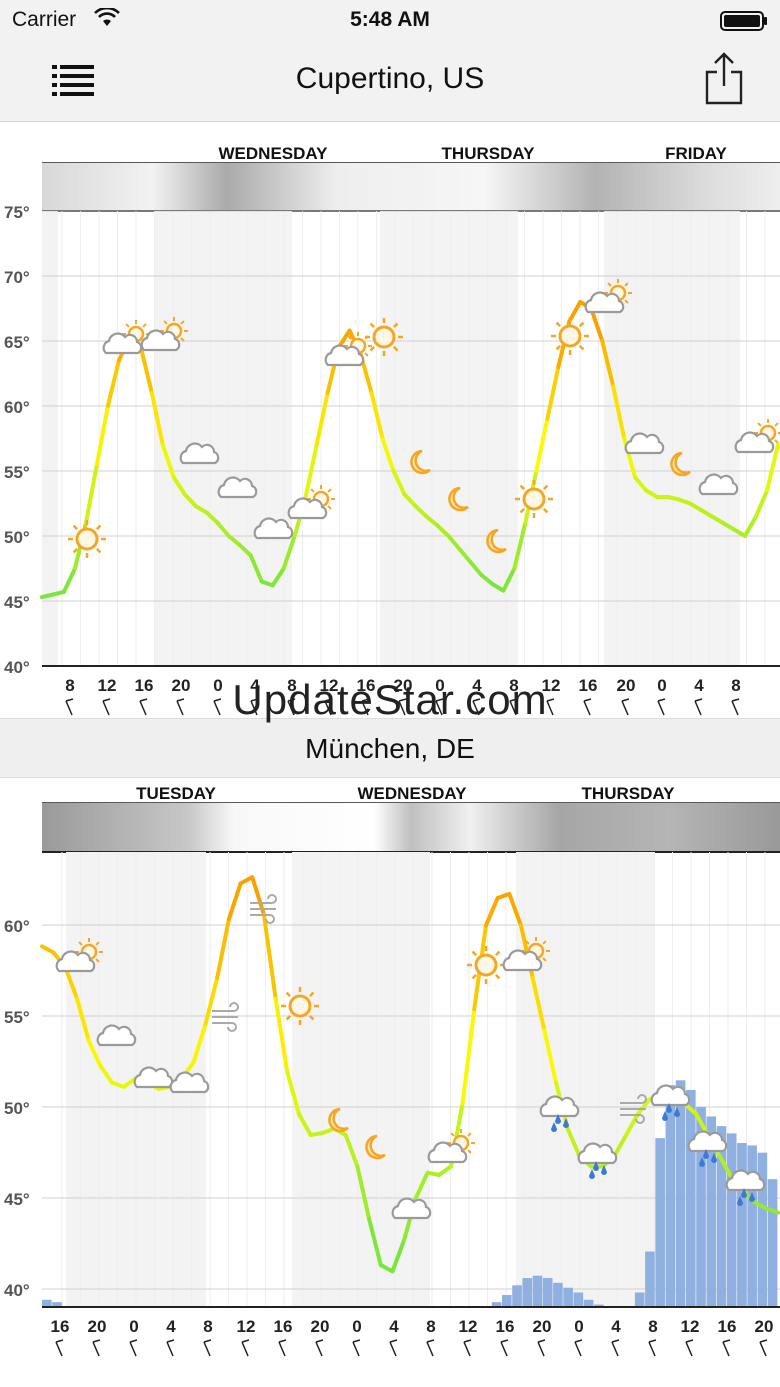 Image resolution: width=780 pixels, height=1387 pixels. I want to click on menu-icon, so click(73, 83).